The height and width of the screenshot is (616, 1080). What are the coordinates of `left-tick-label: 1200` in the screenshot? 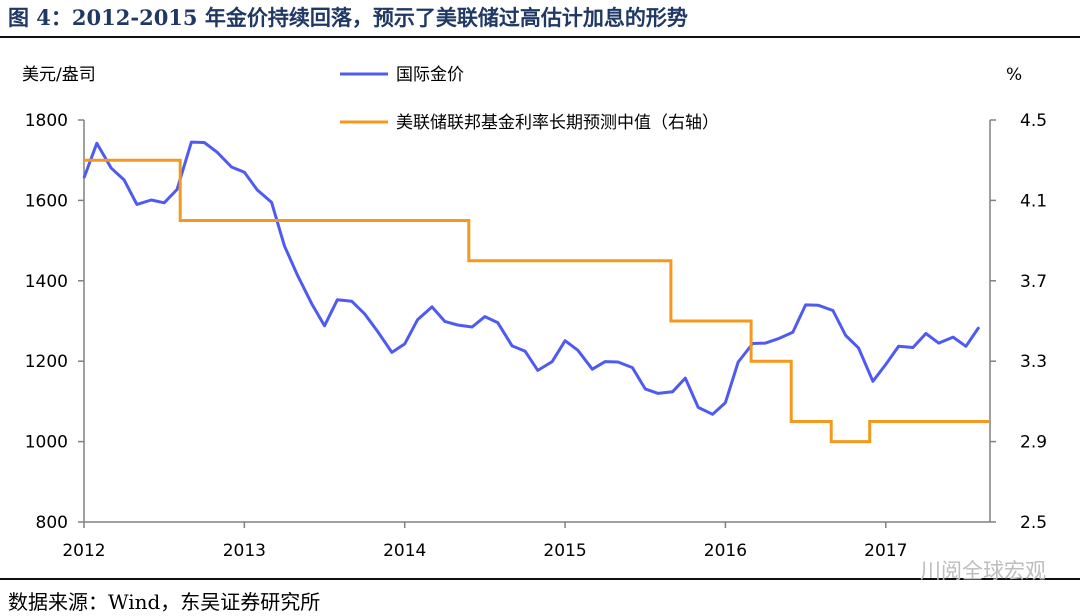 It's located at (46, 362).